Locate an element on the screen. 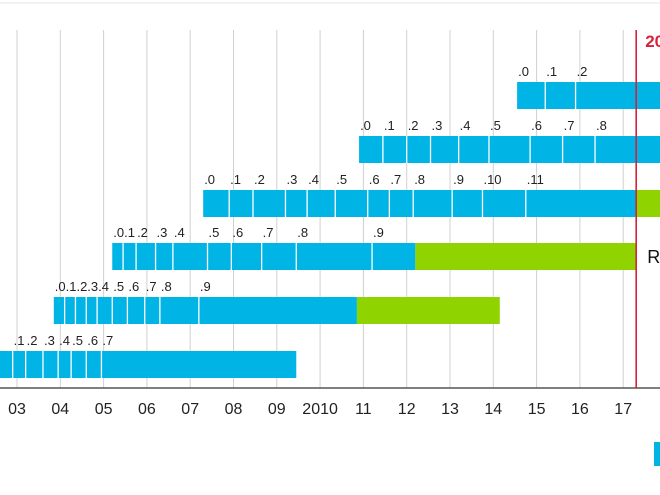 The width and height of the screenshot is (660, 495). x-tick-label: 05 is located at coordinates (104, 409).